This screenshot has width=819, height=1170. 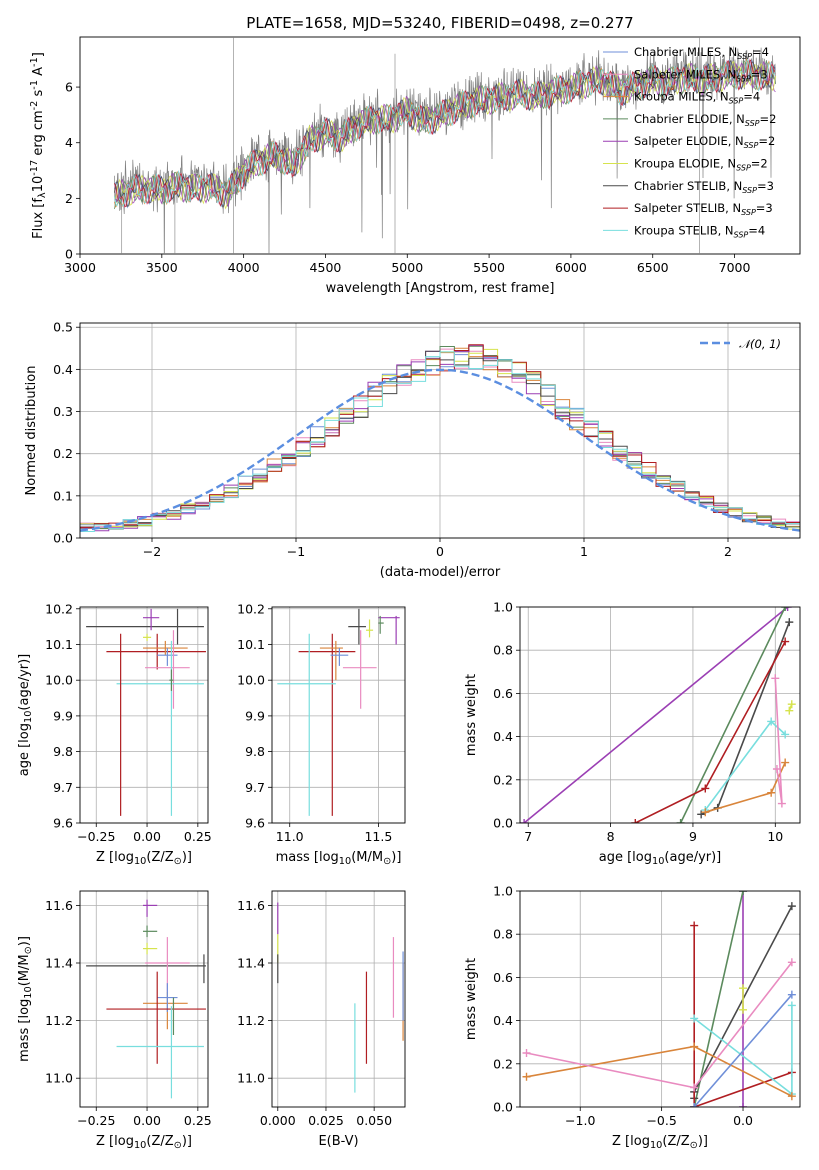 I want to click on y-axis-label: mass [log10(M/M⊙)], so click(x=25, y=999).